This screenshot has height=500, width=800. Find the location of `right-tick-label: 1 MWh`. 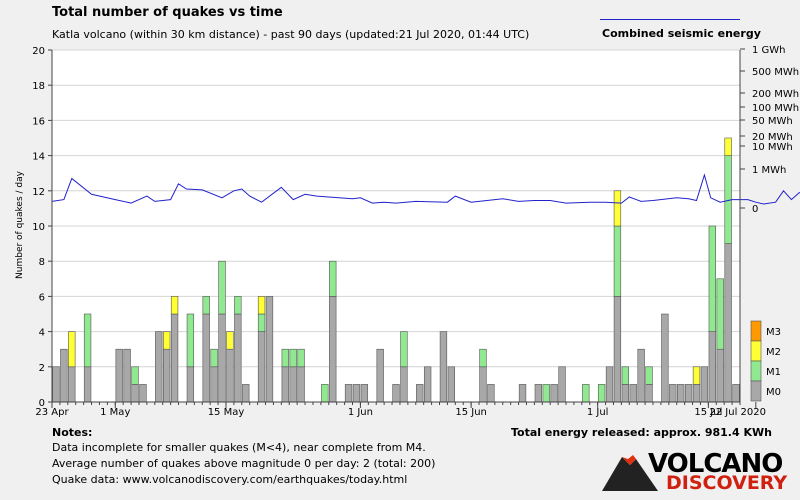

right-tick-label: 1 MWh is located at coordinates (769, 170).